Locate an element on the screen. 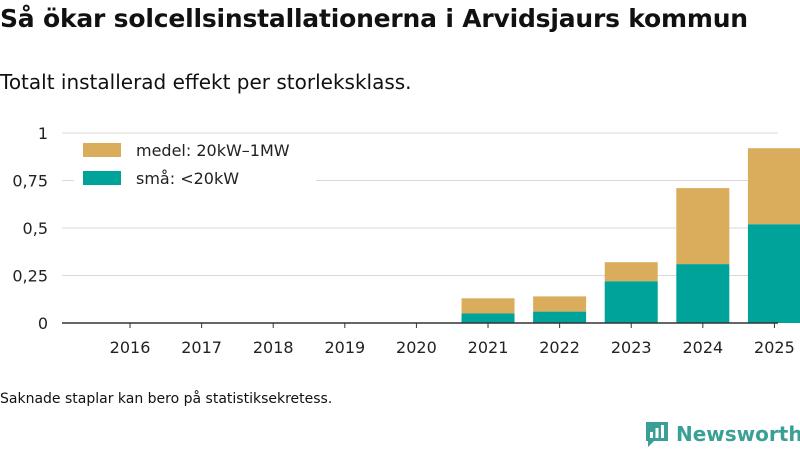 This screenshot has width=800, height=450. y-axis-ticks: 0 0,25 0,5 0,75 1 is located at coordinates (30, 228).